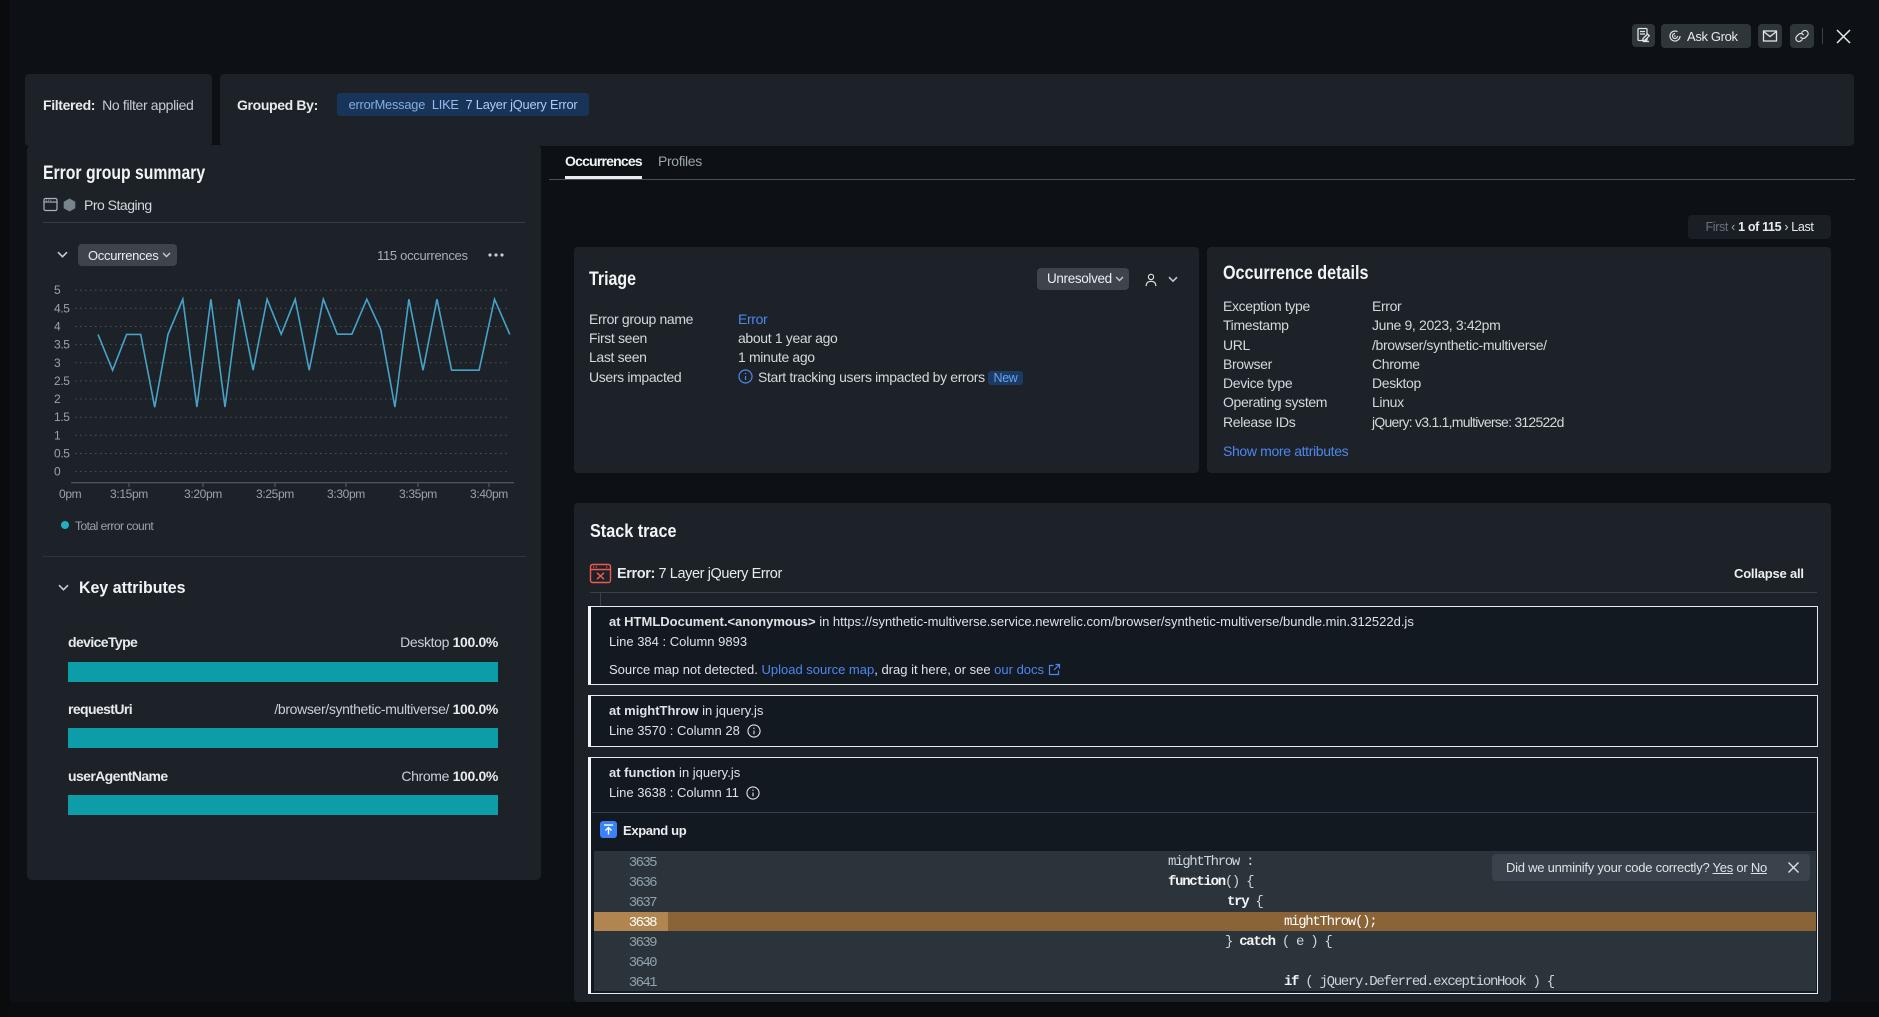  What do you see at coordinates (62, 417) in the screenshot?
I see `svg-text: 1.5` at bounding box center [62, 417].